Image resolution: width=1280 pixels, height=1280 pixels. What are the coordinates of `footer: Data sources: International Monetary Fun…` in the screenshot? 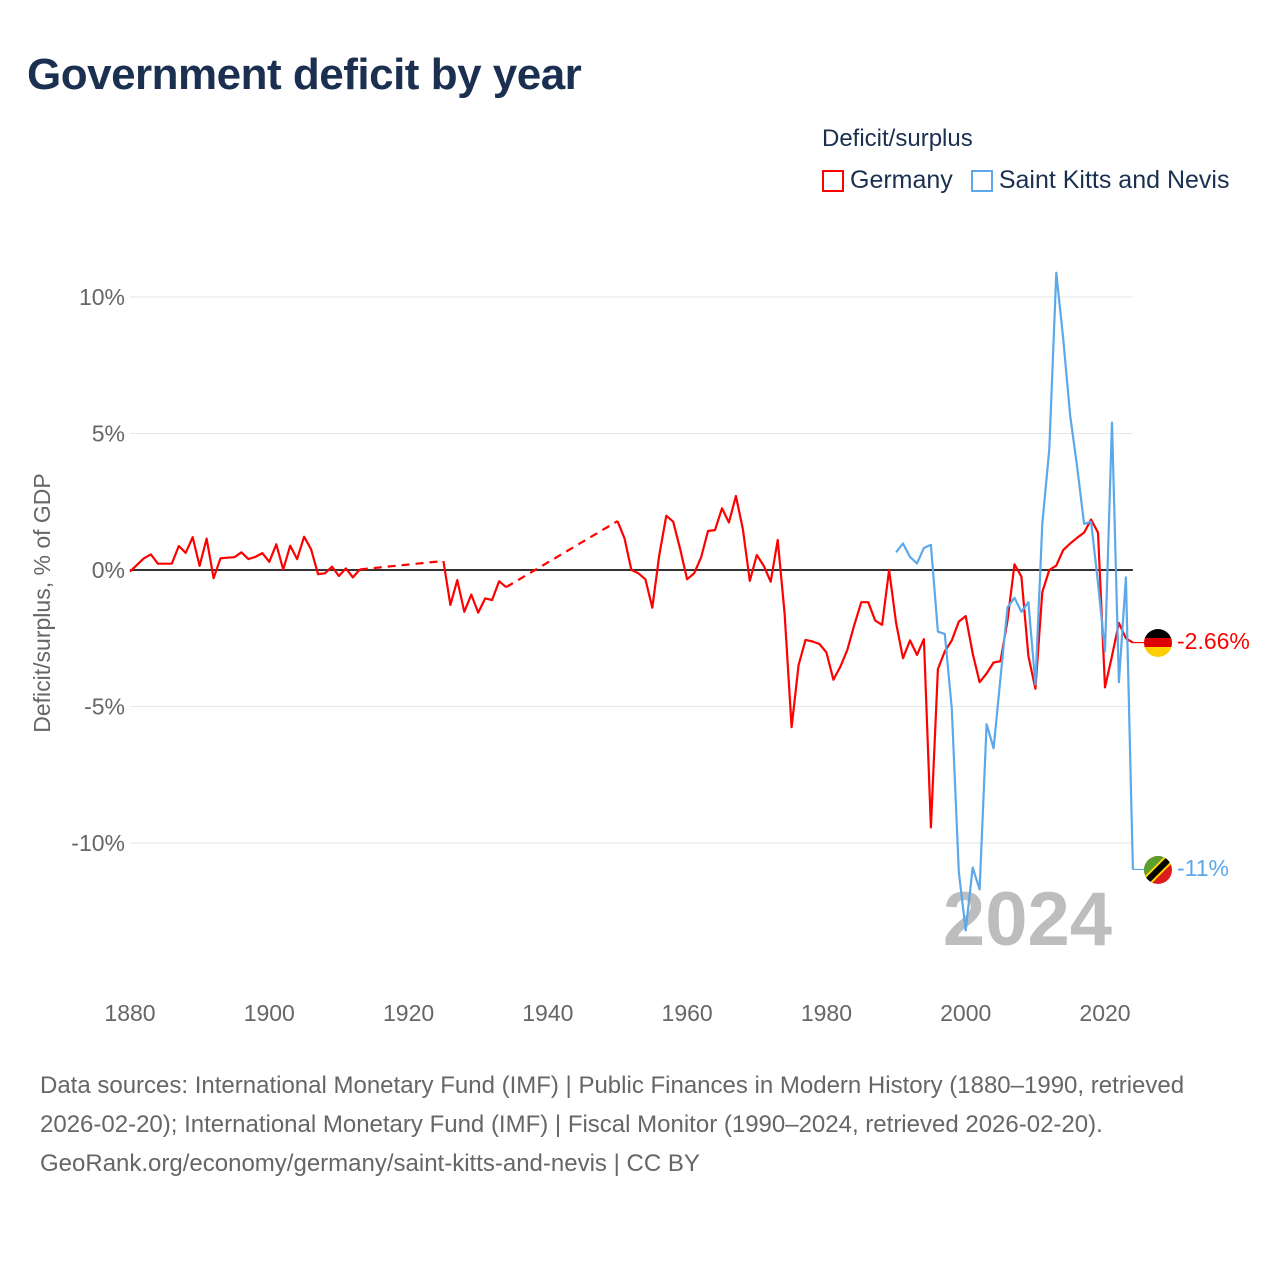 It's located at (640, 1124).